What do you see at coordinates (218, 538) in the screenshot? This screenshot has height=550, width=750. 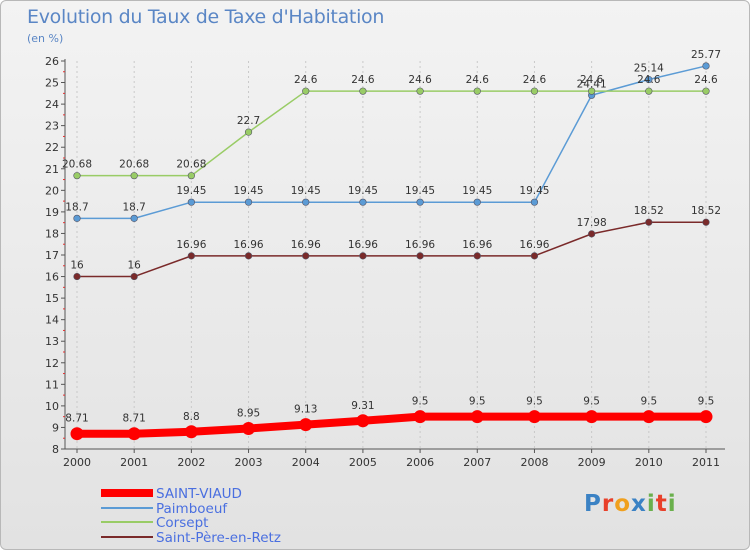 I see `legend-label-3: Saint-Père-en-Retz` at bounding box center [218, 538].